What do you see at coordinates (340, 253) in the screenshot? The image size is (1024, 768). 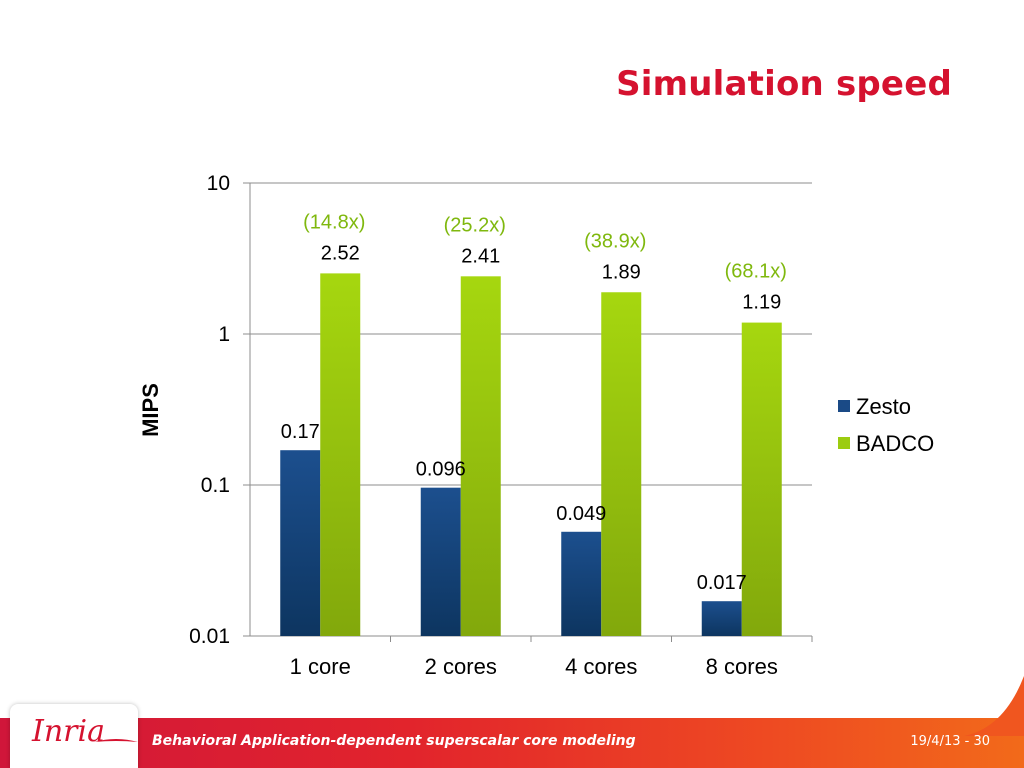 I see `data-label-badco: 2.52` at bounding box center [340, 253].